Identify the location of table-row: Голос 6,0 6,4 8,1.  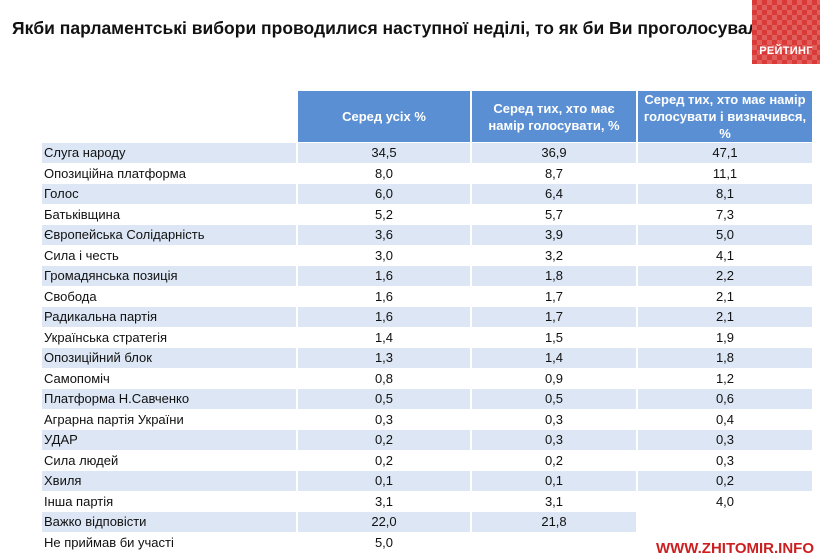
(427, 194).